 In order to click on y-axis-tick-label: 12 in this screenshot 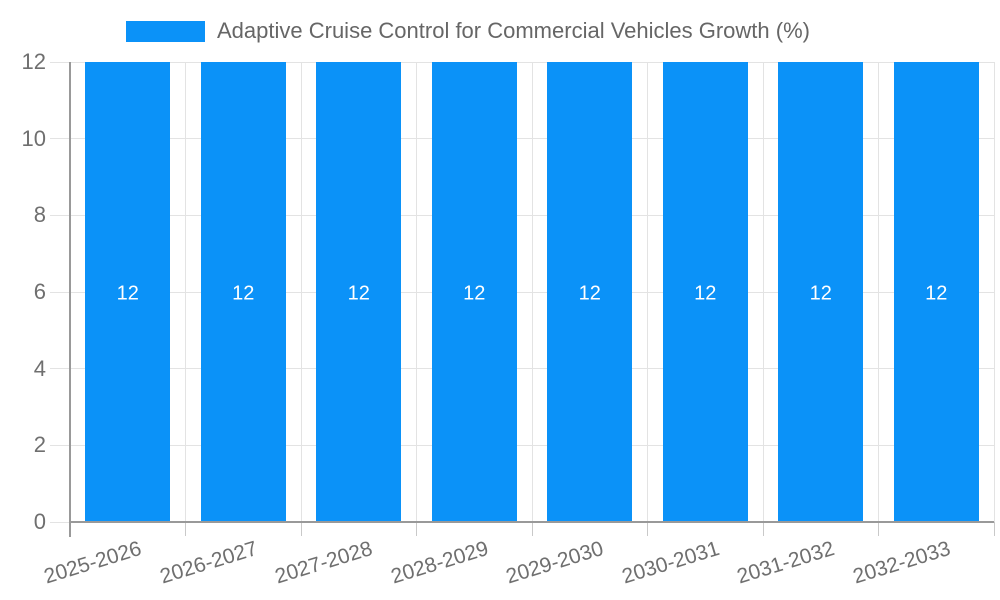, I will do `click(33, 61)`.